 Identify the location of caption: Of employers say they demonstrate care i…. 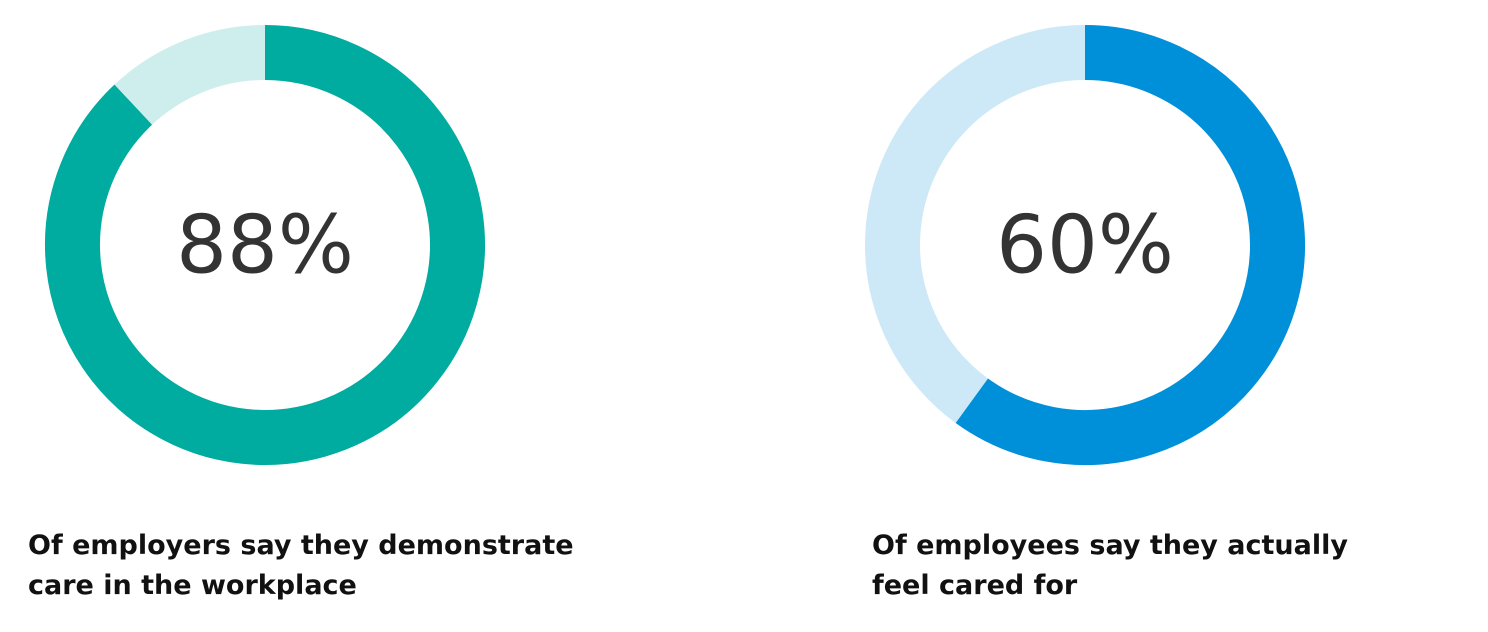
(301, 565).